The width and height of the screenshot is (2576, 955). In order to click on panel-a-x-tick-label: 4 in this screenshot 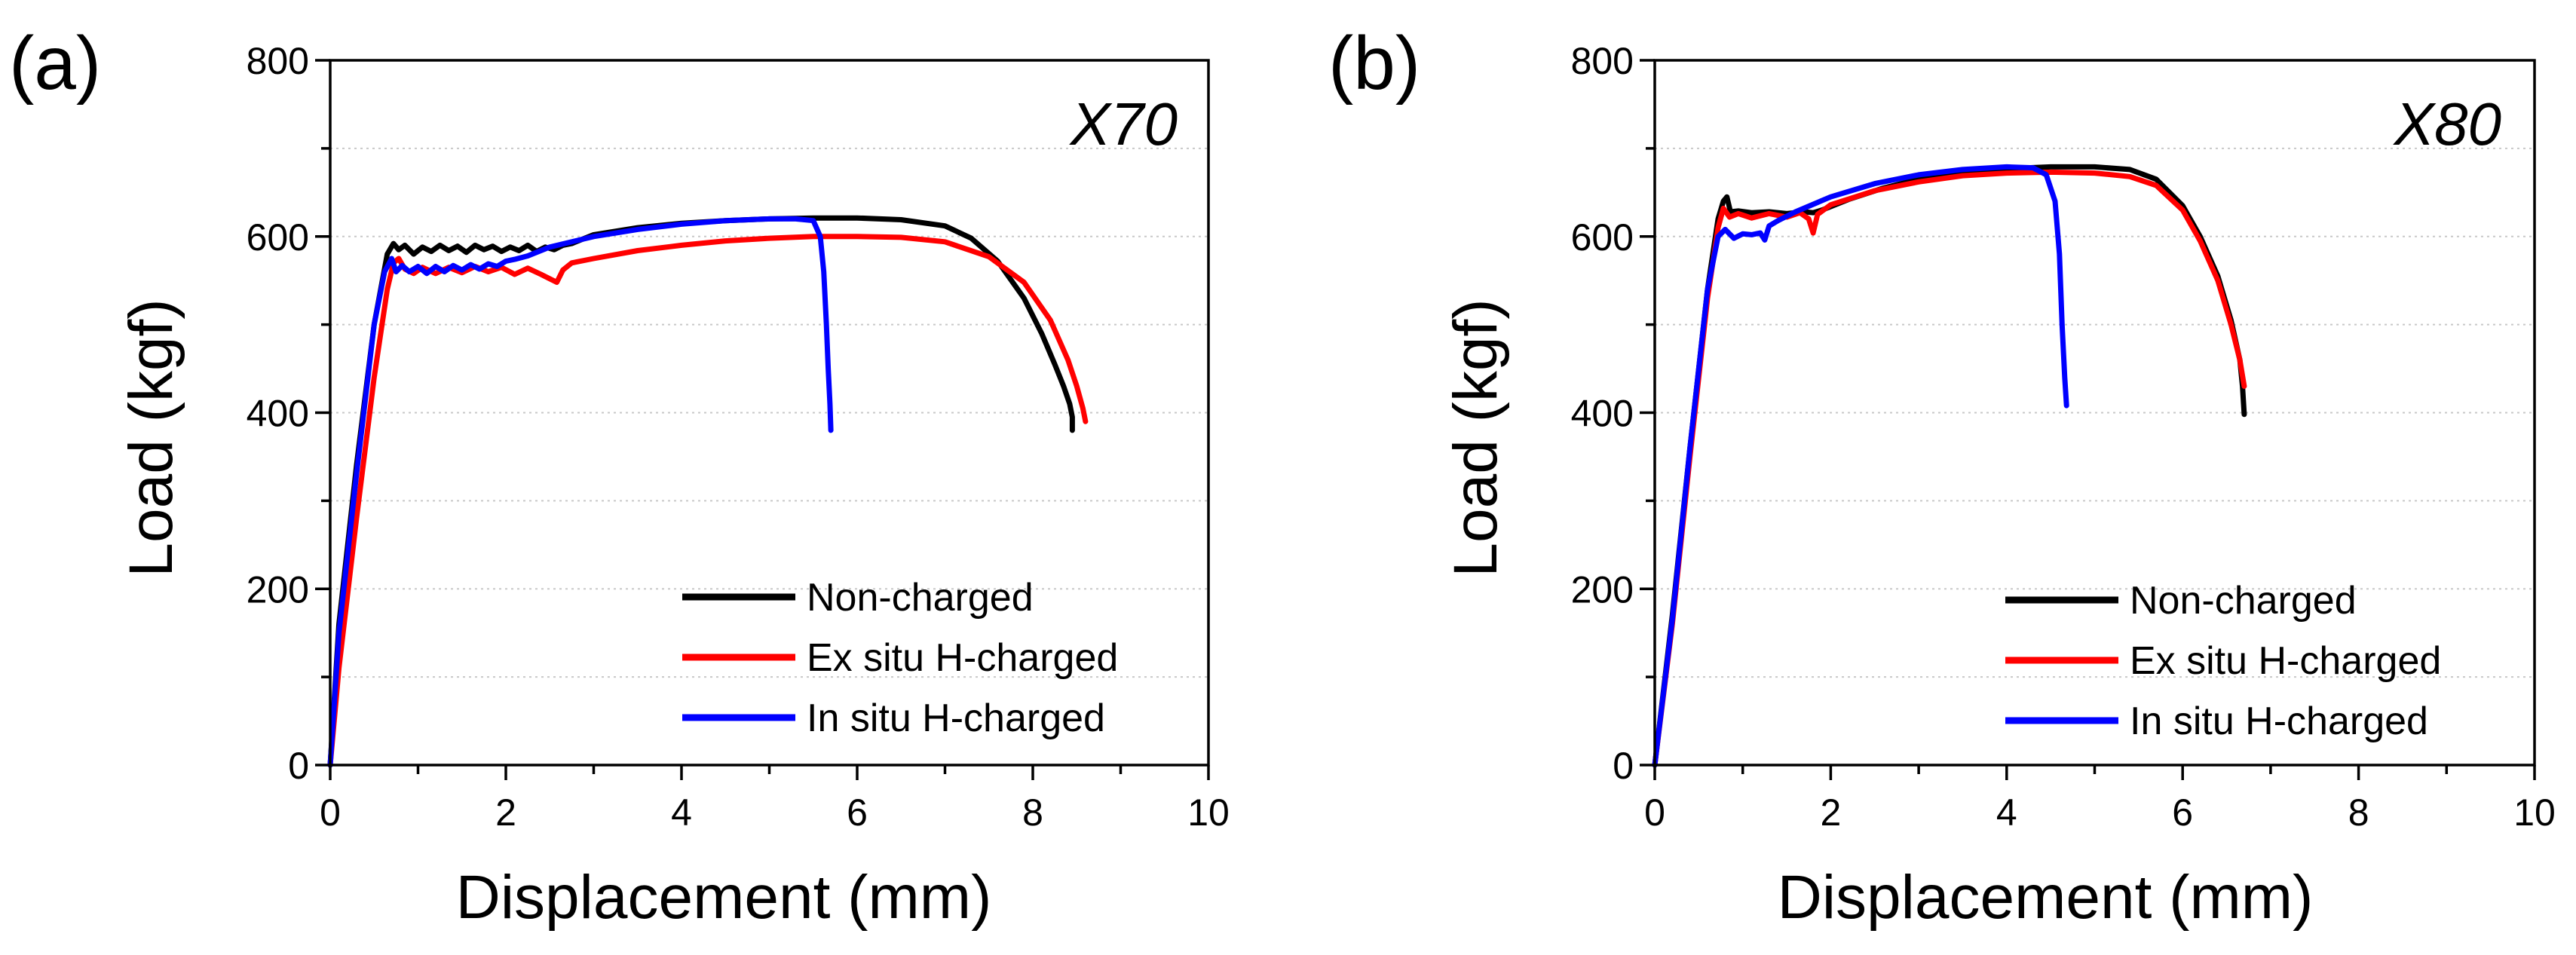, I will do `click(681, 812)`.